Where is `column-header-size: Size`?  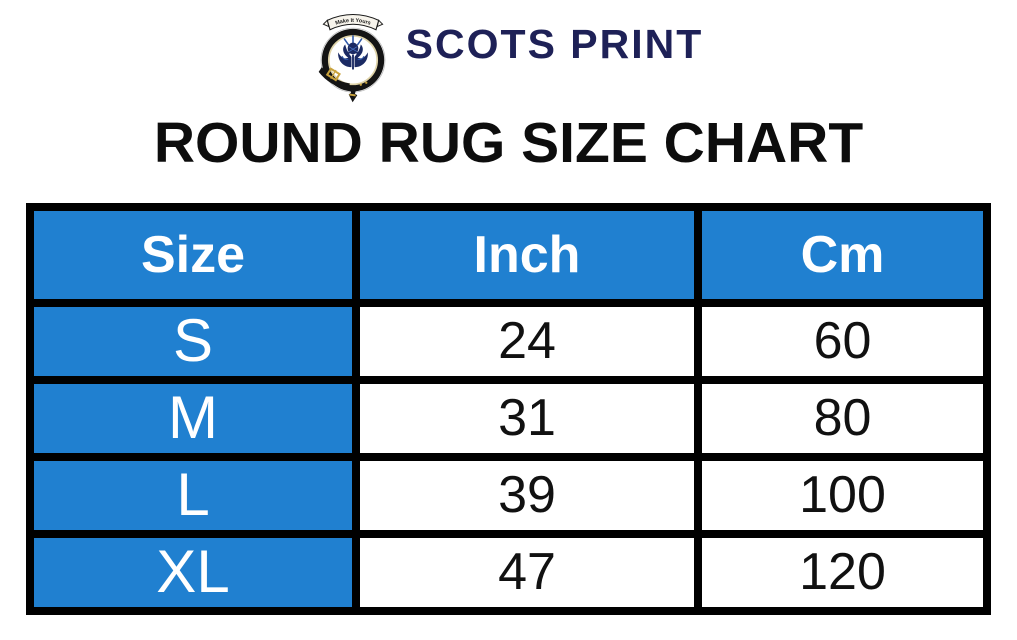 column-header-size: Size is located at coordinates (193, 254).